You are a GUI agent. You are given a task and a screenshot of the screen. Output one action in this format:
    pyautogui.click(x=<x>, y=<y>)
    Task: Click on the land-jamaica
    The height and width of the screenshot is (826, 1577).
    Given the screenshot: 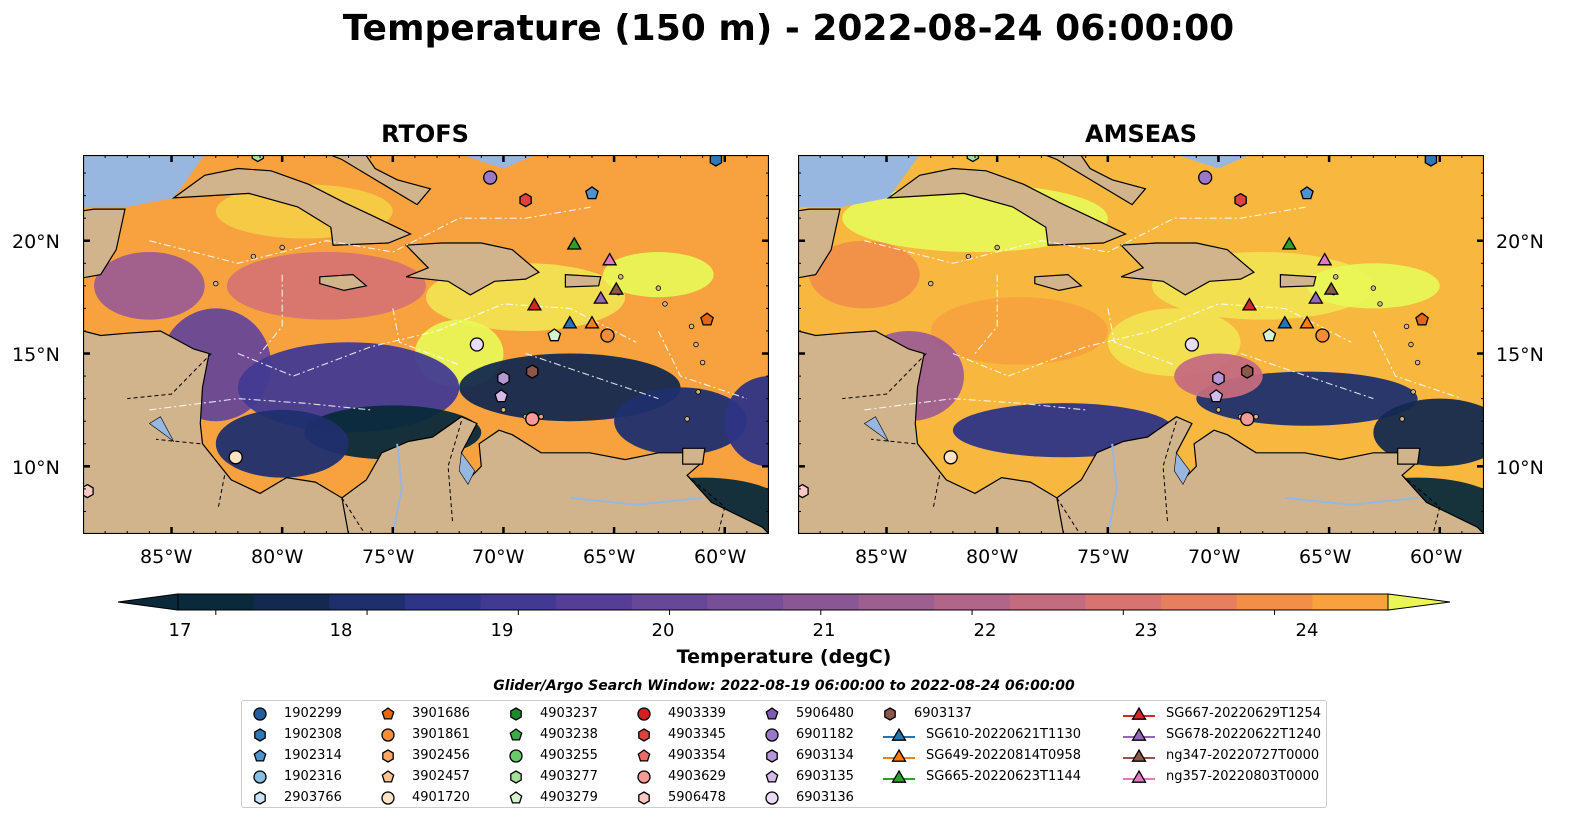 What is the action you would take?
    pyautogui.click(x=343, y=282)
    